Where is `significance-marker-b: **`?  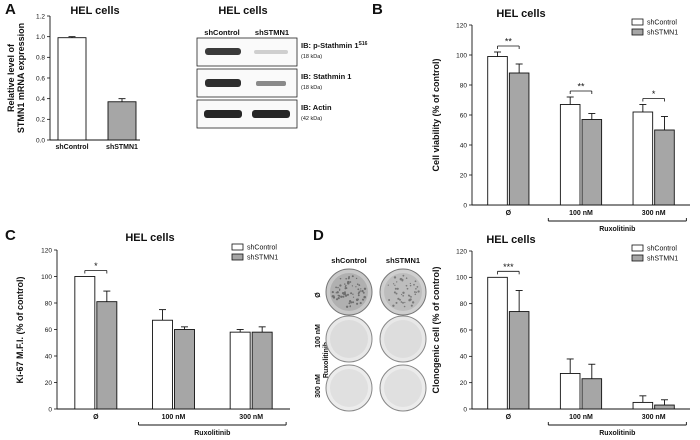
significance-marker-b: ** is located at coordinates (509, 42).